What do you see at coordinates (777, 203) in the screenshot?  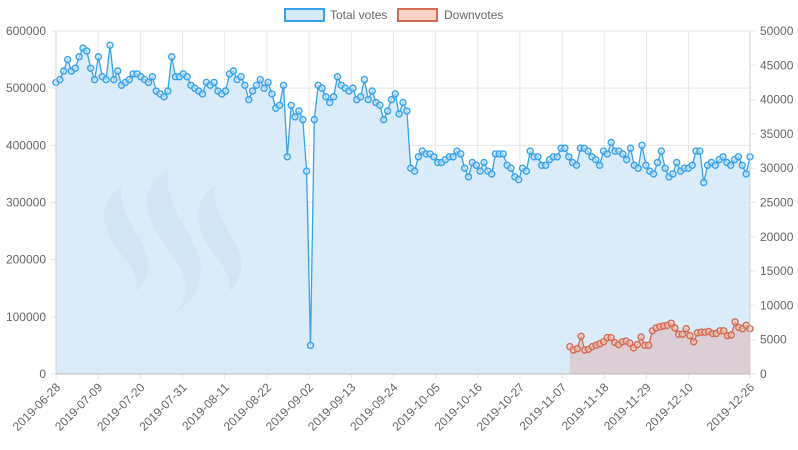 I see `y-right-tick-label: 25000` at bounding box center [777, 203].